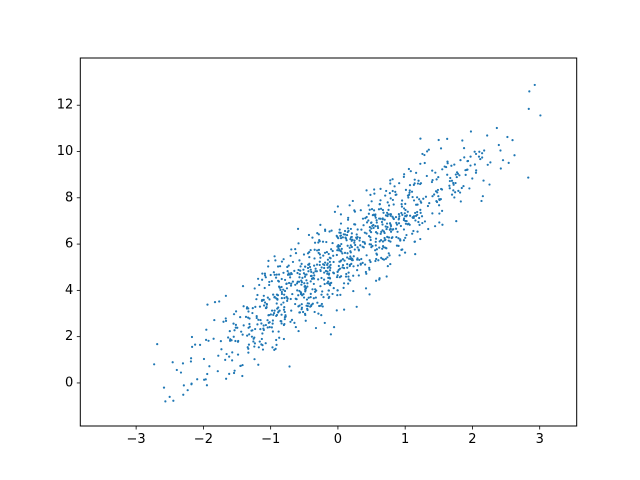 The width and height of the screenshot is (640, 480). What do you see at coordinates (69, 382) in the screenshot?
I see `y-tick-label: 0` at bounding box center [69, 382].